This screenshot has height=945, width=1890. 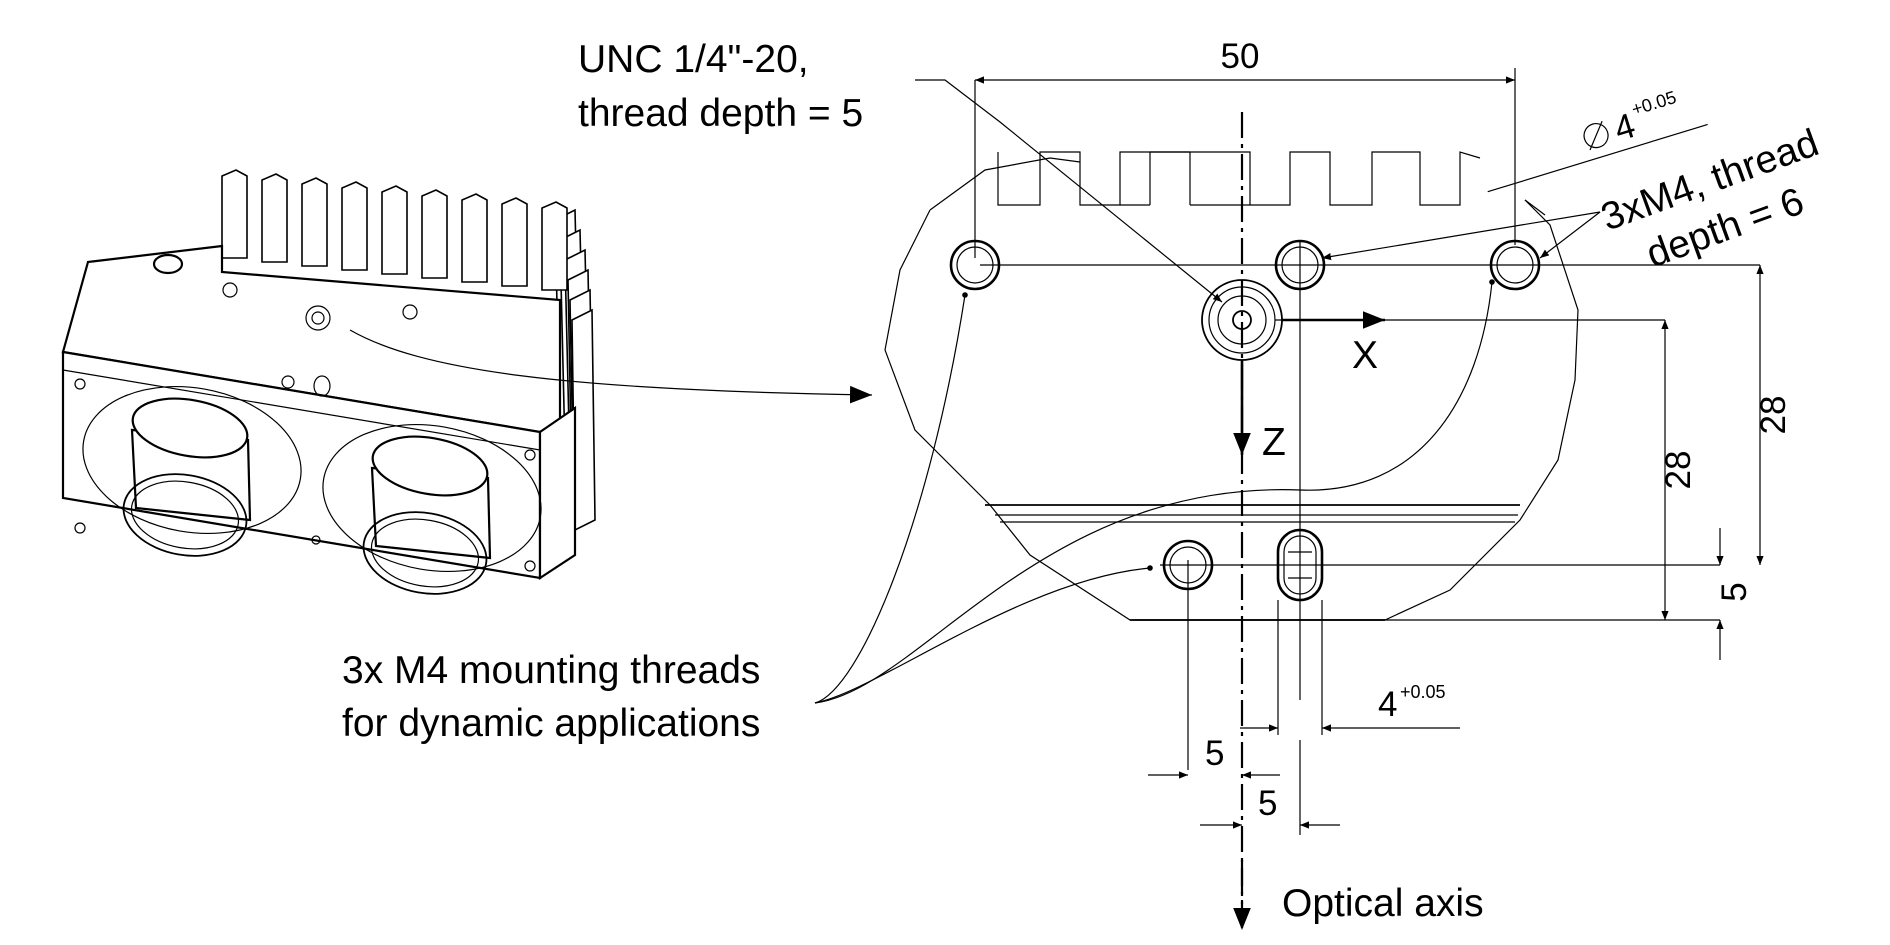 I want to click on unc-callout-line2: thread depth = 5, so click(x=720, y=113).